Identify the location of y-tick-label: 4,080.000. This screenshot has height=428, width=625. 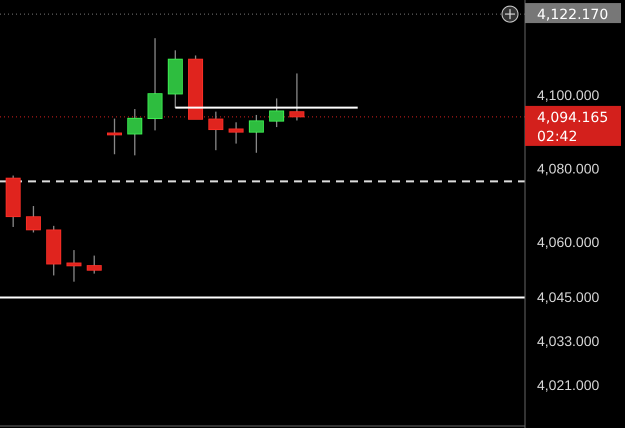
(568, 168).